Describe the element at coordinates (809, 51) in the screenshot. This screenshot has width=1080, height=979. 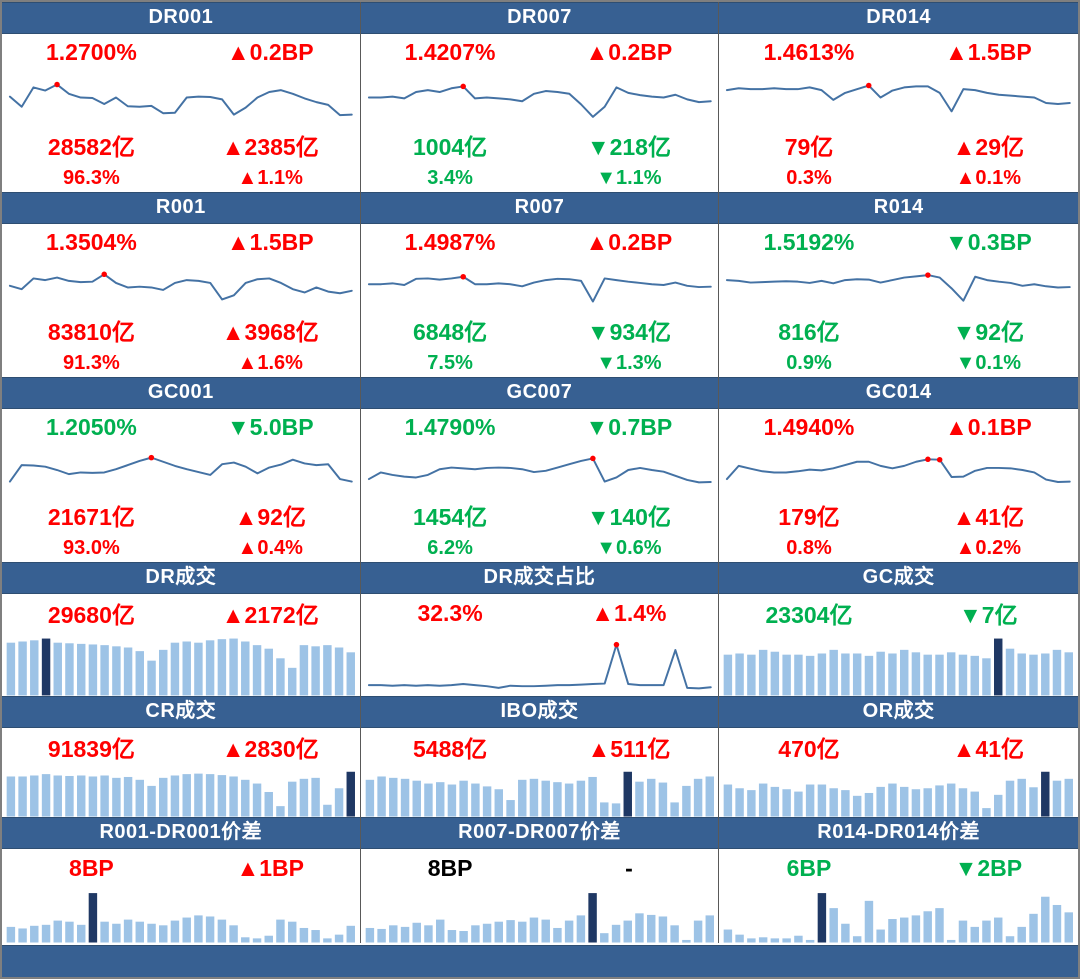
I see `primary-value: 1.4613%` at that location.